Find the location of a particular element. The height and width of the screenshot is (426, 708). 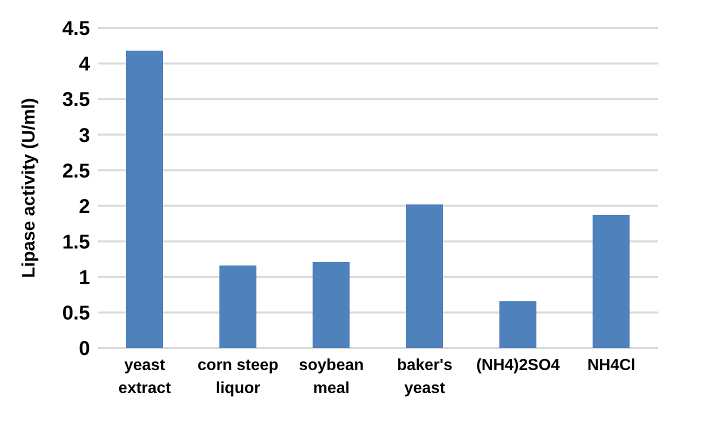

y-axis-title: Lipase activity (U/ml) is located at coordinates (28, 188).